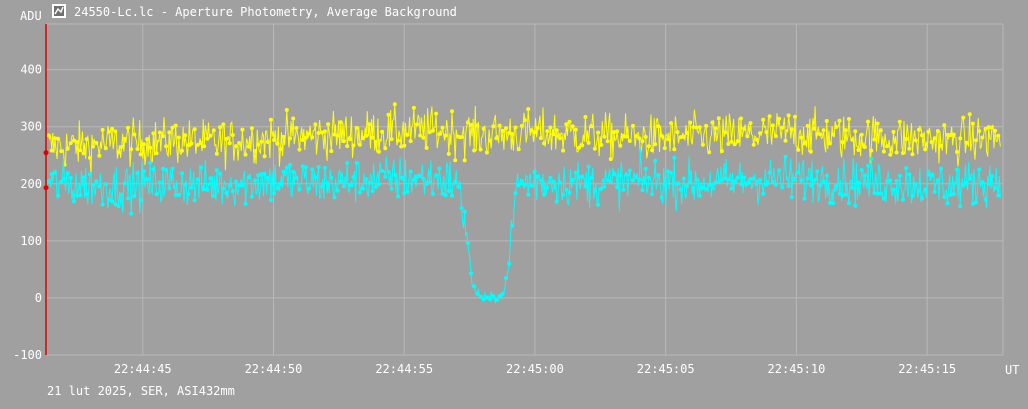 This screenshot has width=1028, height=409. Describe the element at coordinates (666, 369) in the screenshot. I see `x-tick-label: 22:45:05` at that location.